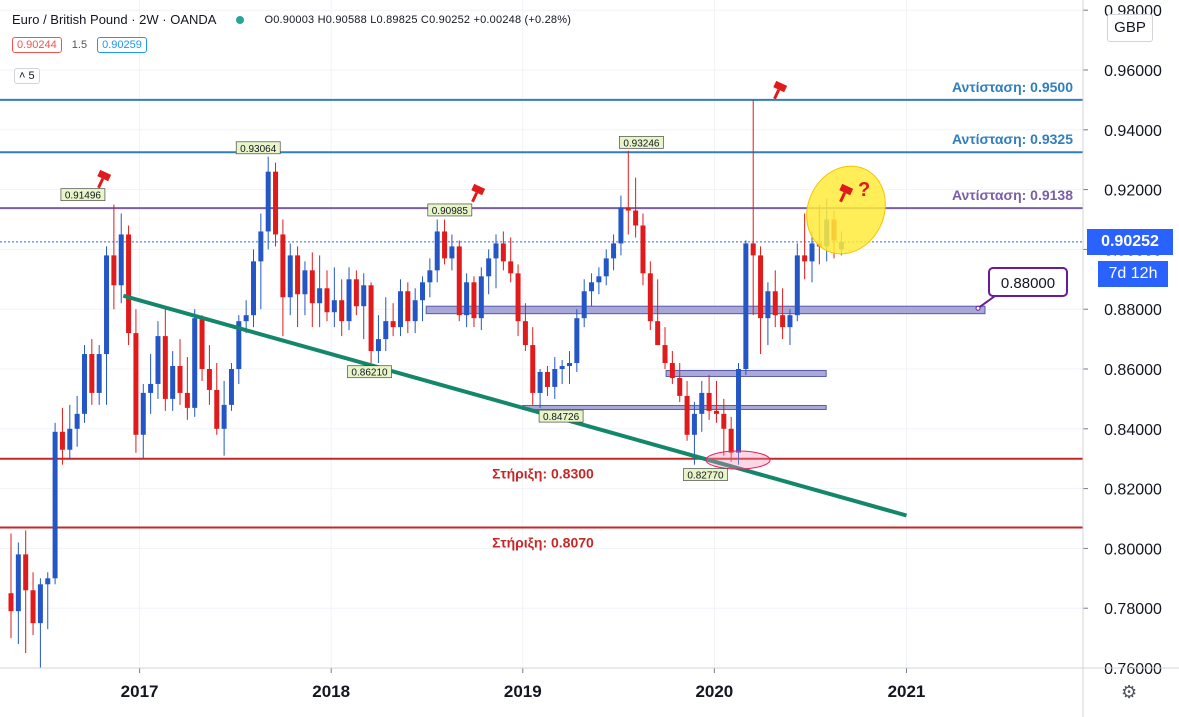 The width and height of the screenshot is (1179, 717). I want to click on symbol-title: Euro / British Pound · 2W · OANDA, so click(114, 19).